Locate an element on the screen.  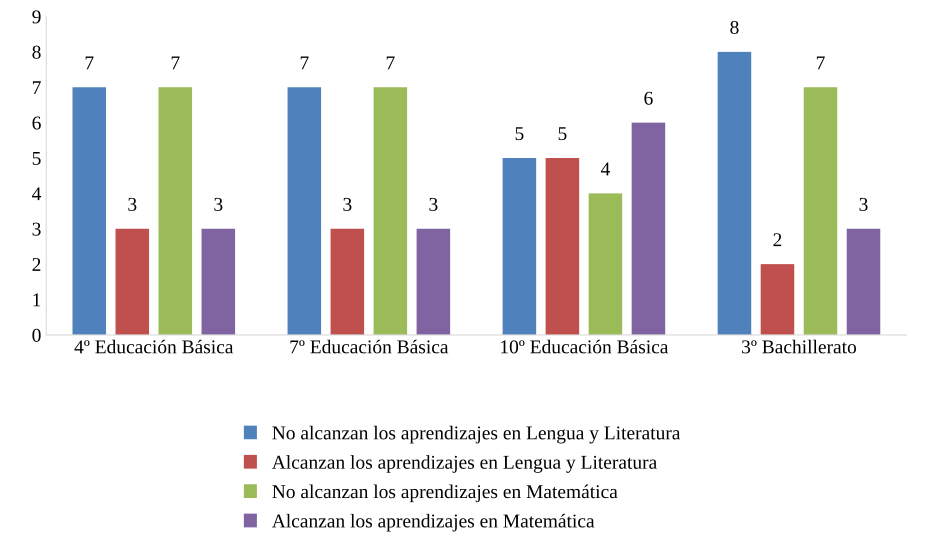
y-tick-label: 3 is located at coordinates (36, 229).